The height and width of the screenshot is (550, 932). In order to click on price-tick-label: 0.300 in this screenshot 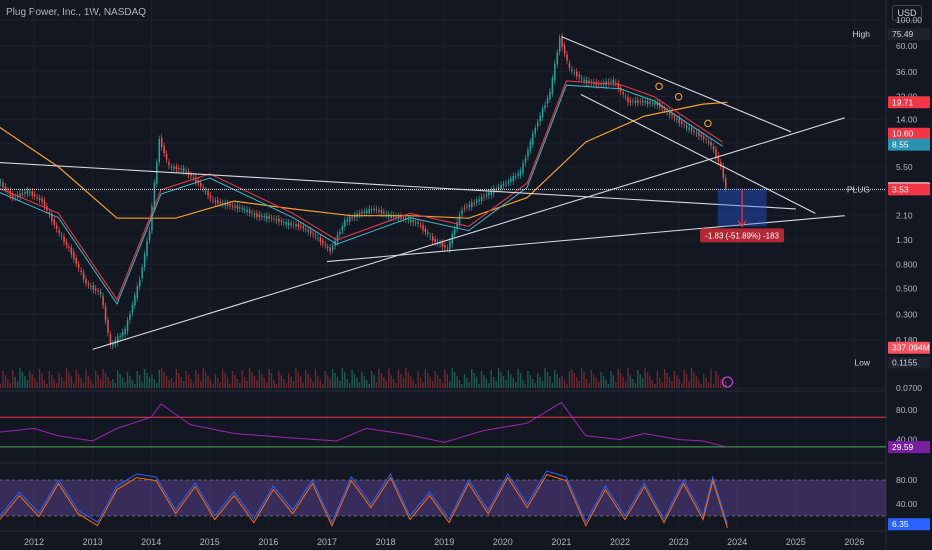, I will do `click(907, 314)`.